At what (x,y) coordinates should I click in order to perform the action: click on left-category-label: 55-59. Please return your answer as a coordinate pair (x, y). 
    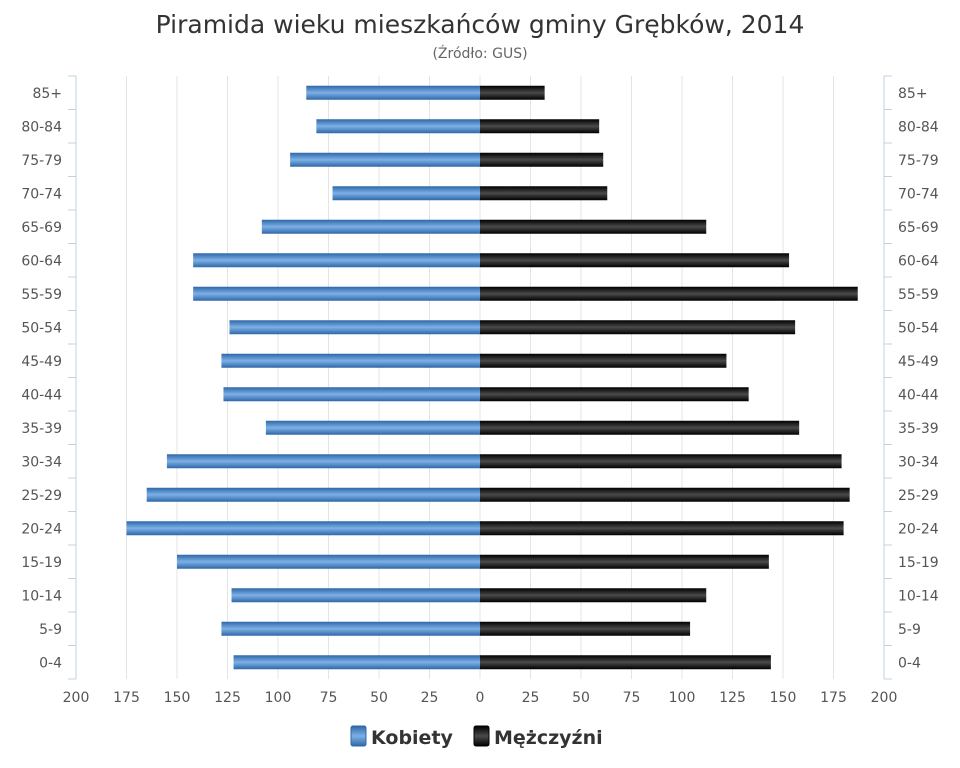
    Looking at the image, I should click on (41, 295).